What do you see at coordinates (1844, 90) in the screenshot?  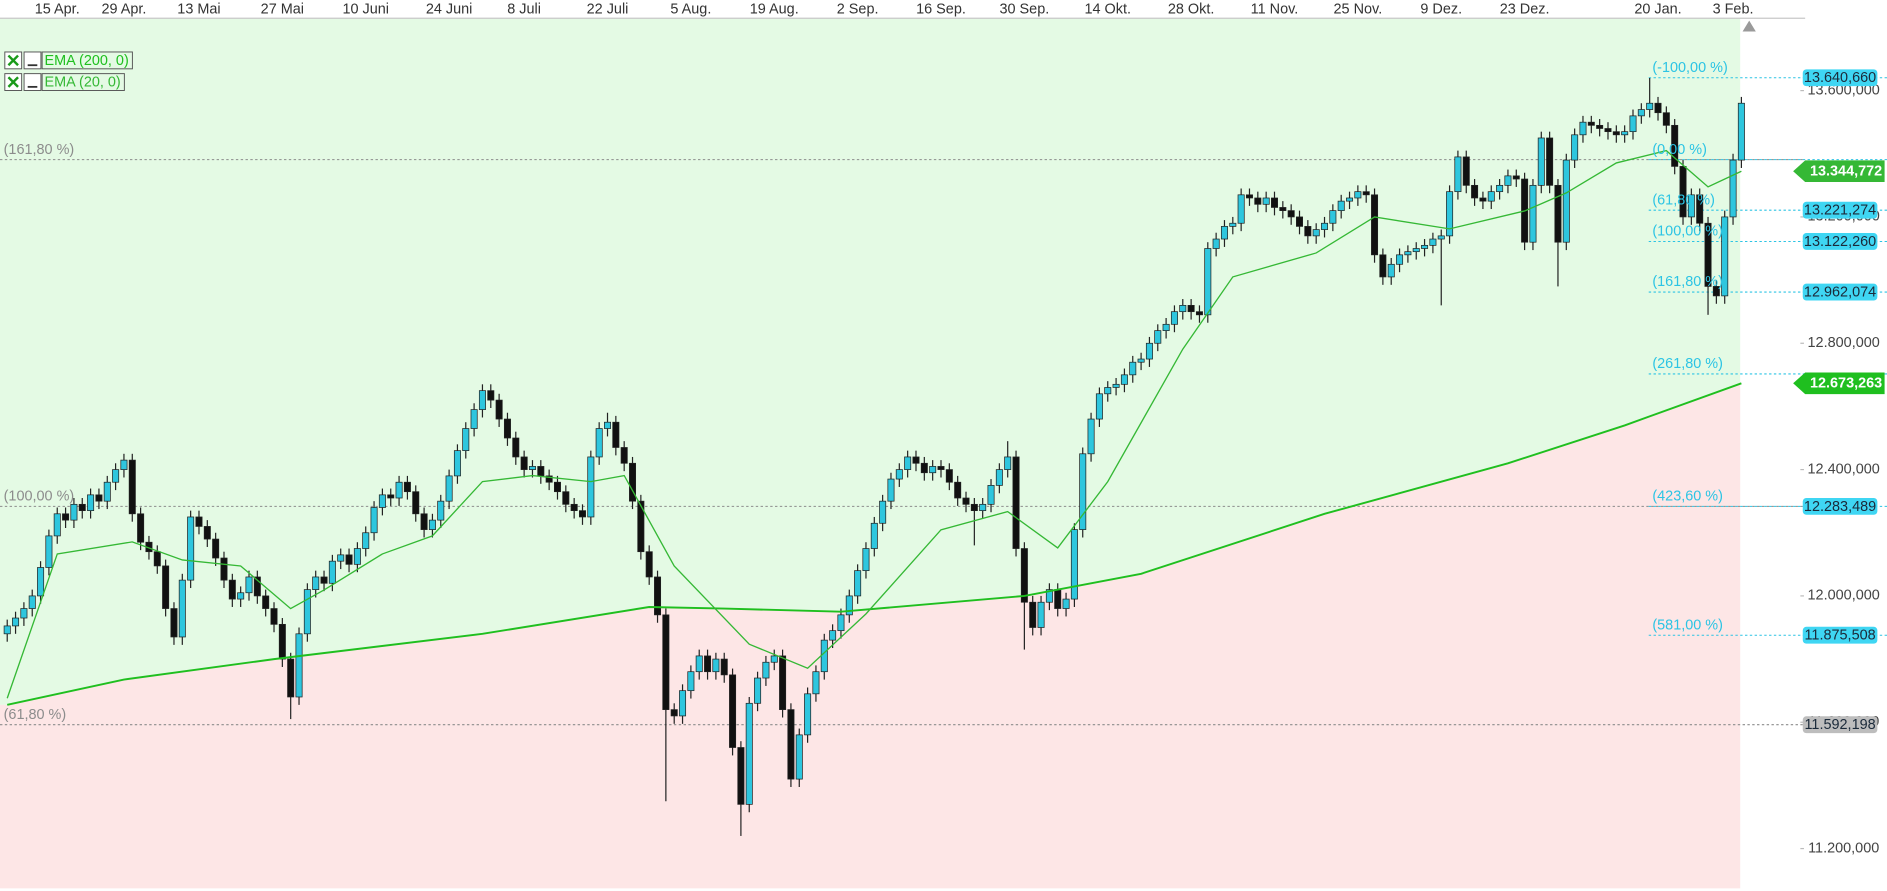 I see `y-tick-label: 13.600,000` at bounding box center [1844, 90].